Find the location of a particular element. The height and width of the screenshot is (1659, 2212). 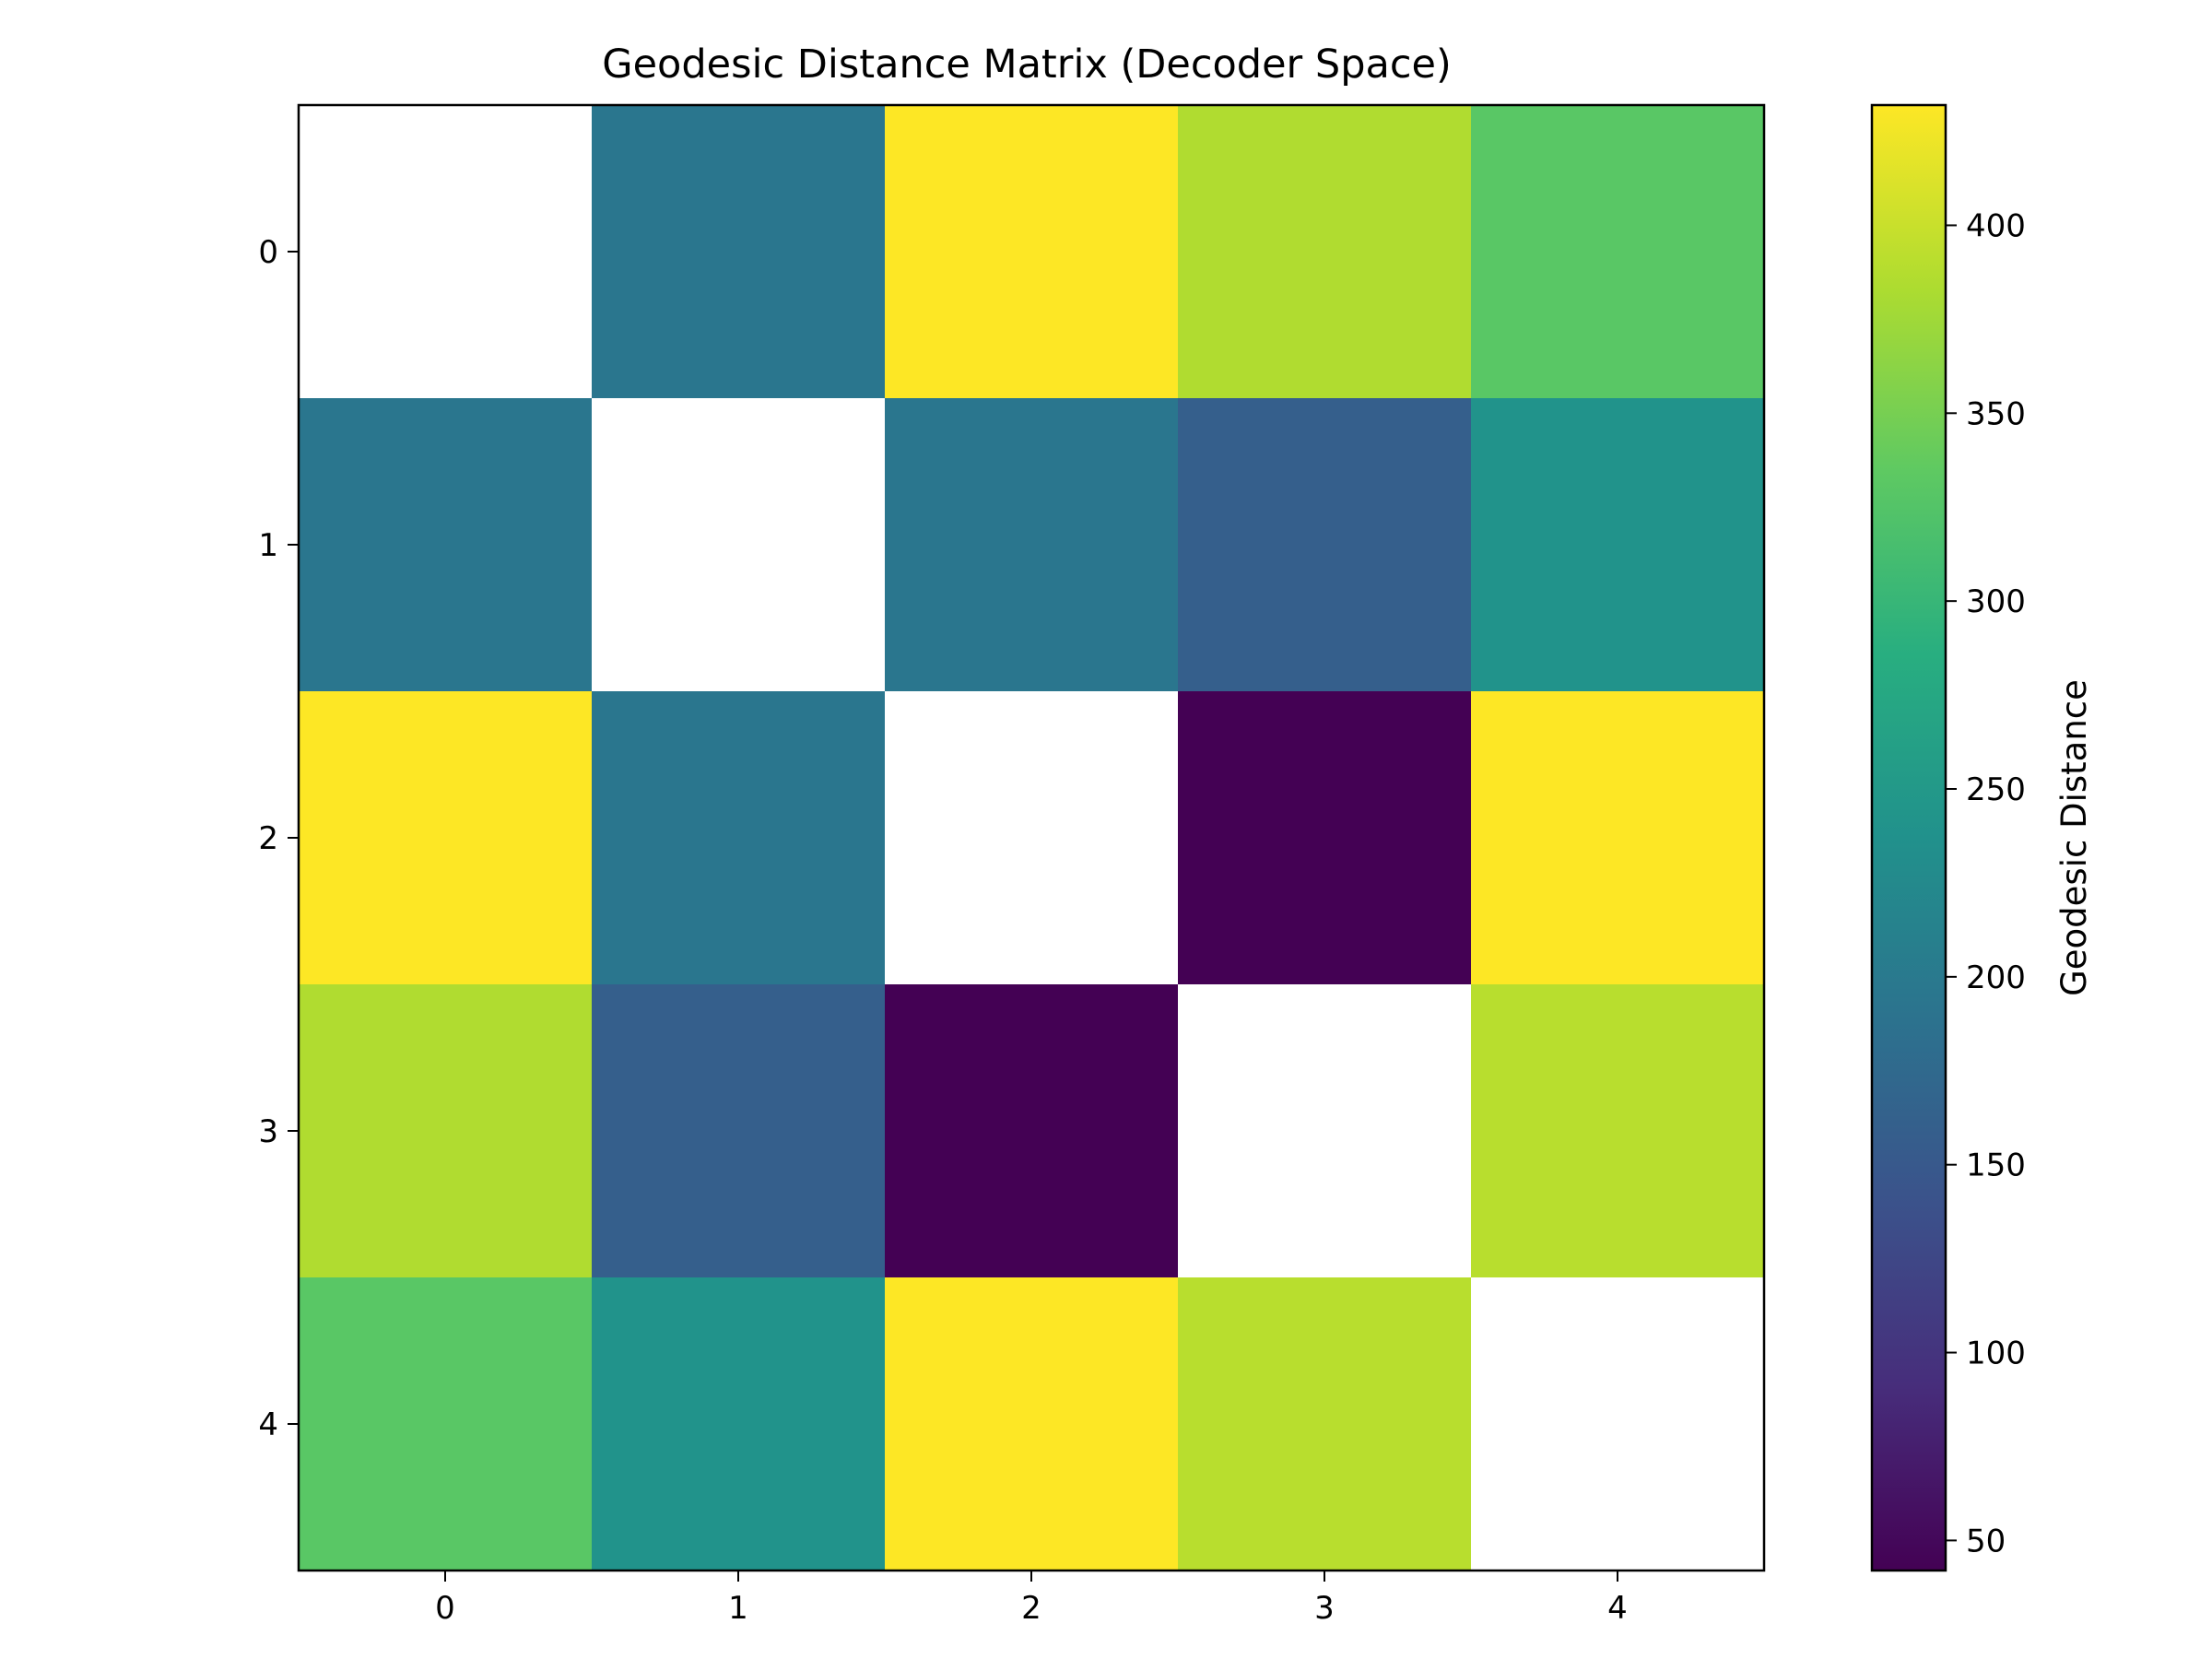

chart-title: Geodesic Distance Matrix (Decoder Space) is located at coordinates (1026, 64).